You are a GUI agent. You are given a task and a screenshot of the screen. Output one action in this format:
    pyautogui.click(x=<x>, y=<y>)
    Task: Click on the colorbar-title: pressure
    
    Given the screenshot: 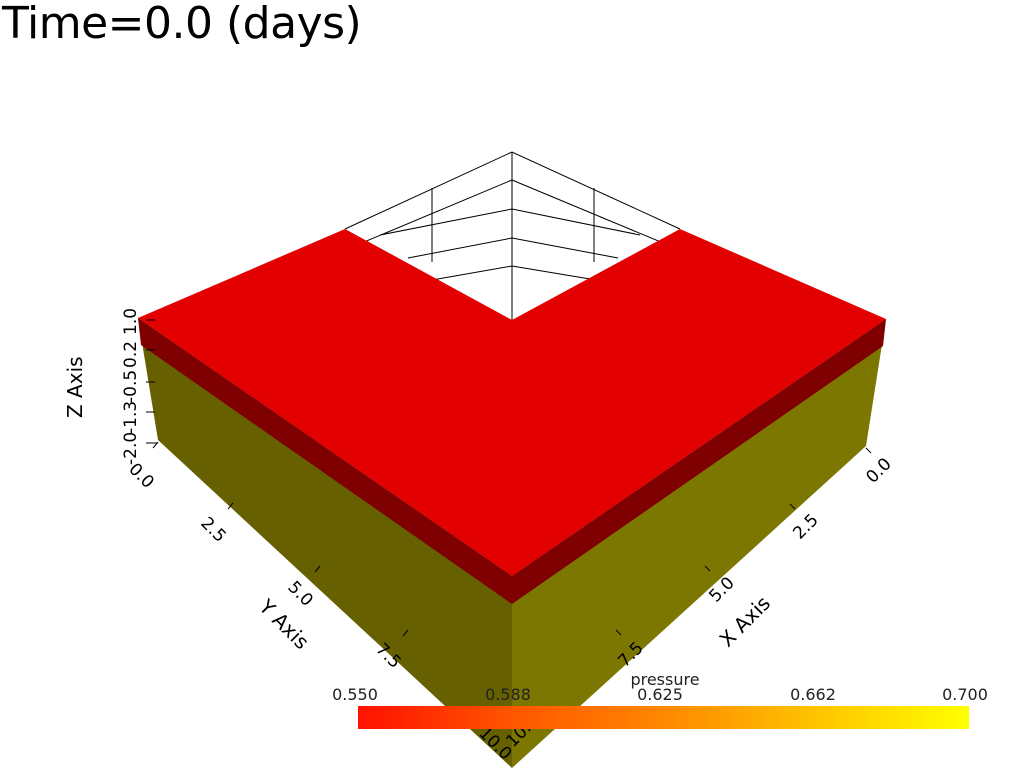 What is the action you would take?
    pyautogui.click(x=664, y=679)
    